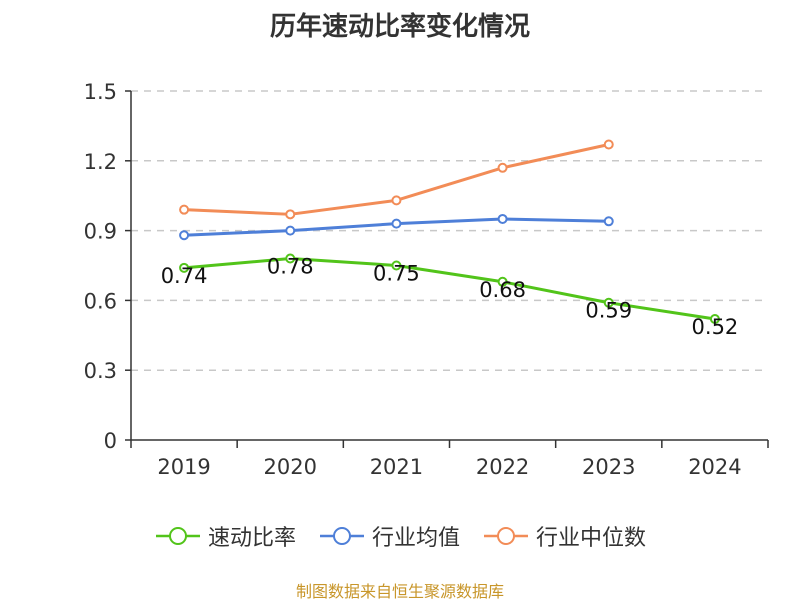 This screenshot has height=602, width=800. Describe the element at coordinates (608, 467) in the screenshot. I see `x-tick-label: 2023` at that location.